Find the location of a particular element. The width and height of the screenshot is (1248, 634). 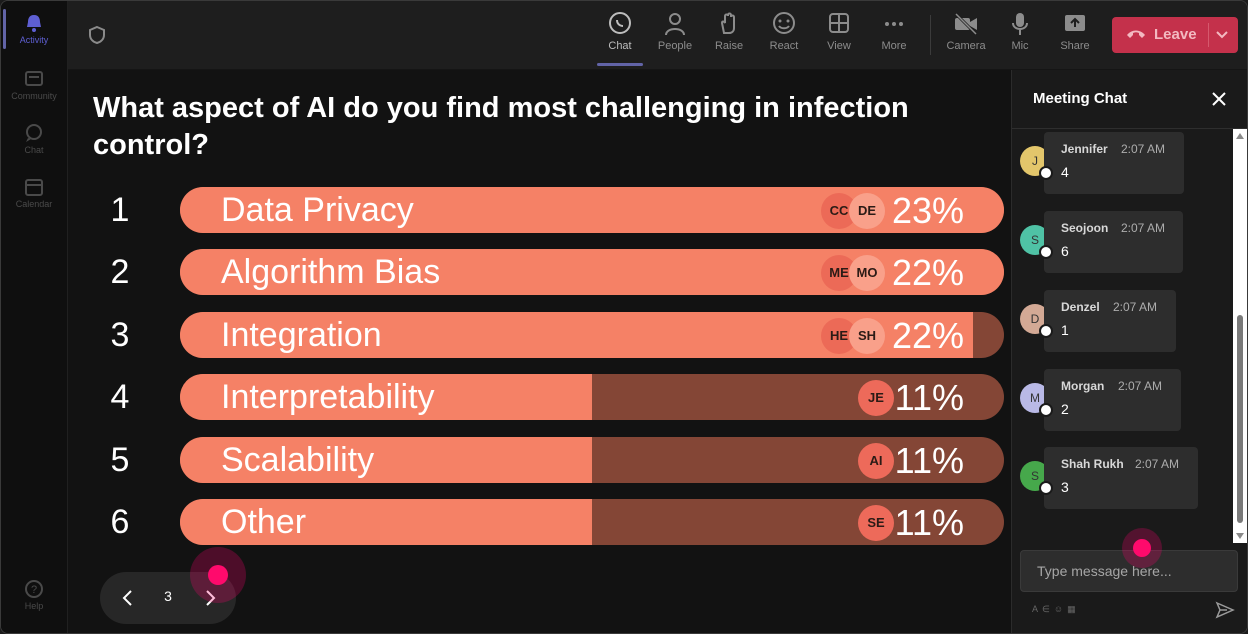

chat-scrollbar is located at coordinates (1240, 336).